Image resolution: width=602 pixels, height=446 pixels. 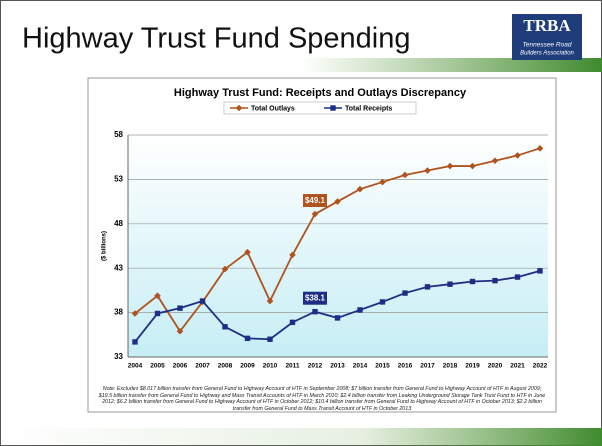 I want to click on y-tick-label: 43, so click(x=118, y=267).